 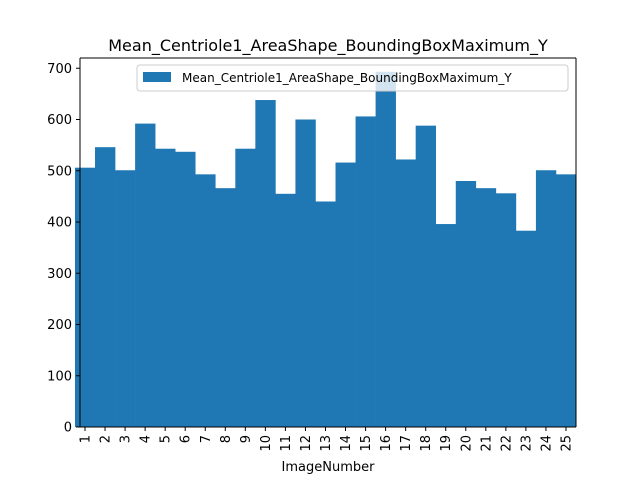 What do you see at coordinates (59, 376) in the screenshot?
I see `y-tick-label: 100` at bounding box center [59, 376].